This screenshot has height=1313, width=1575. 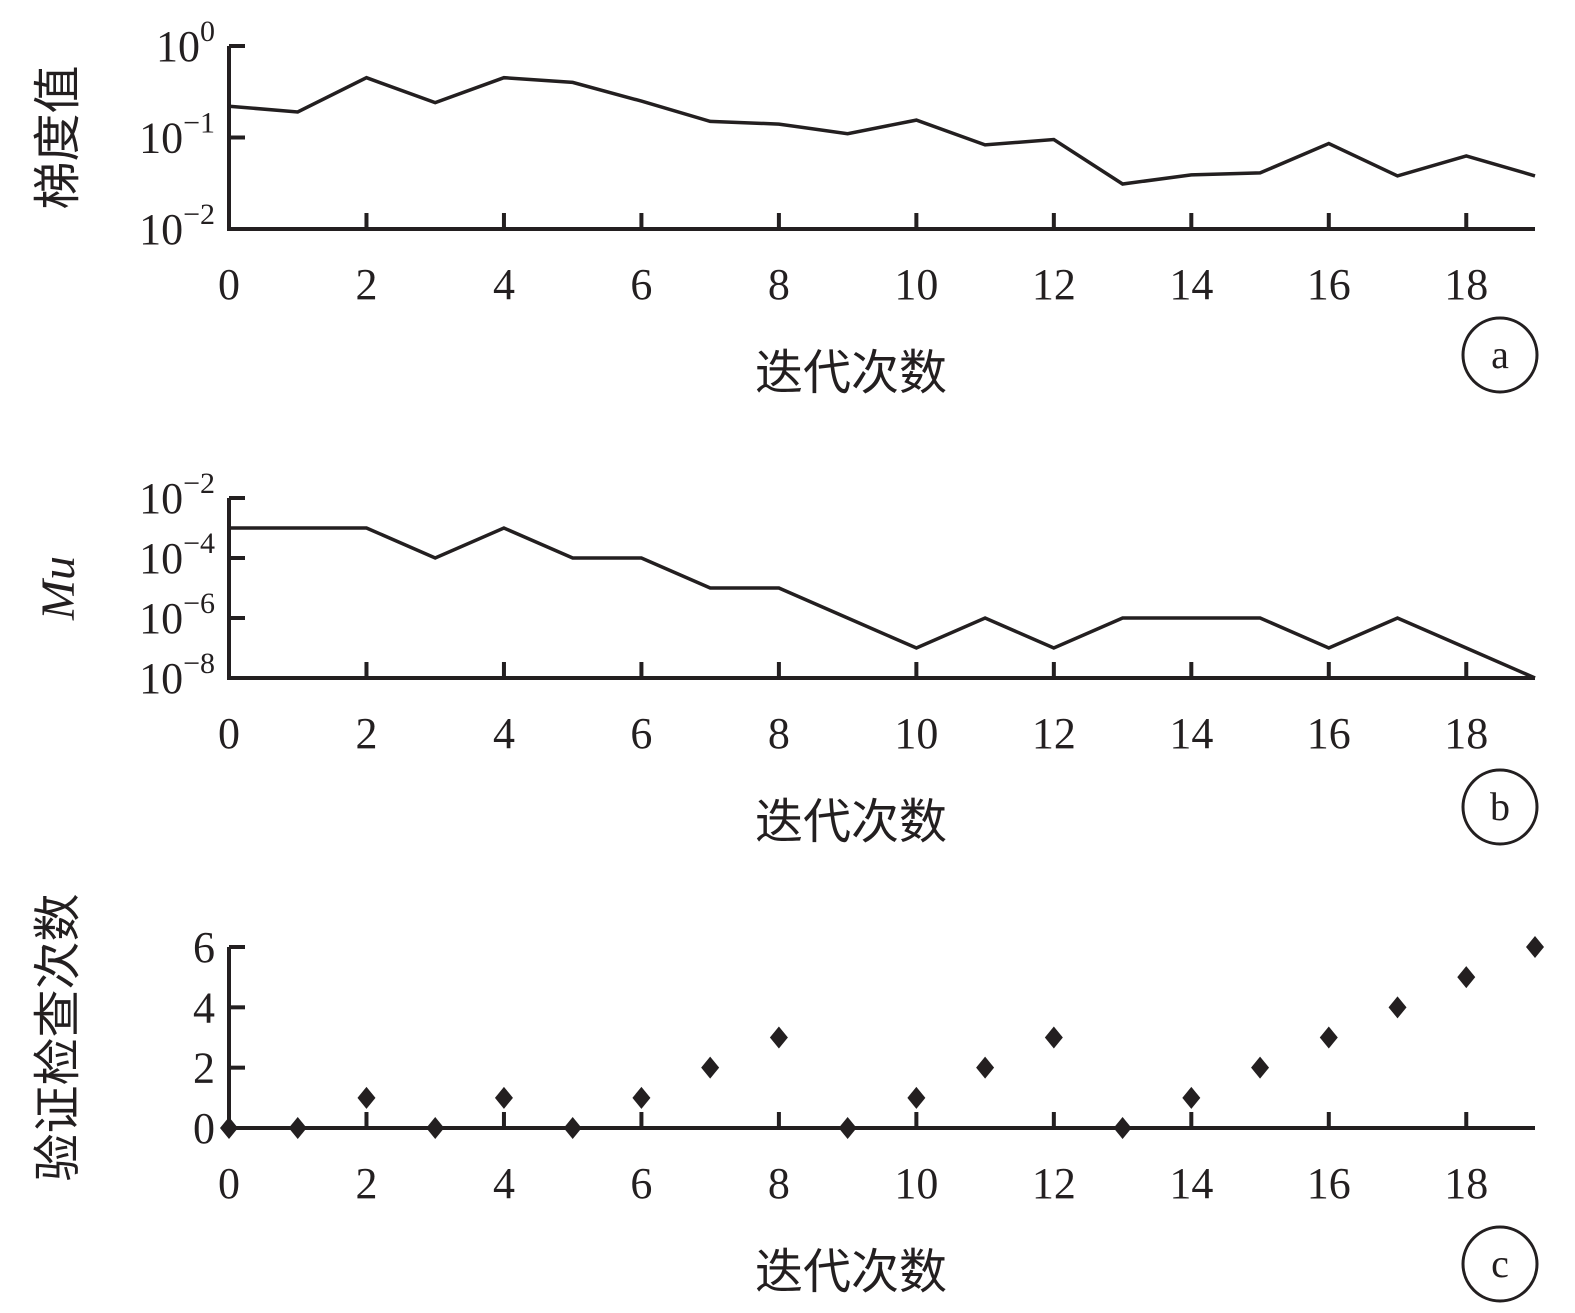 I want to click on panel-badge-label: c, so click(x=1500, y=1263).